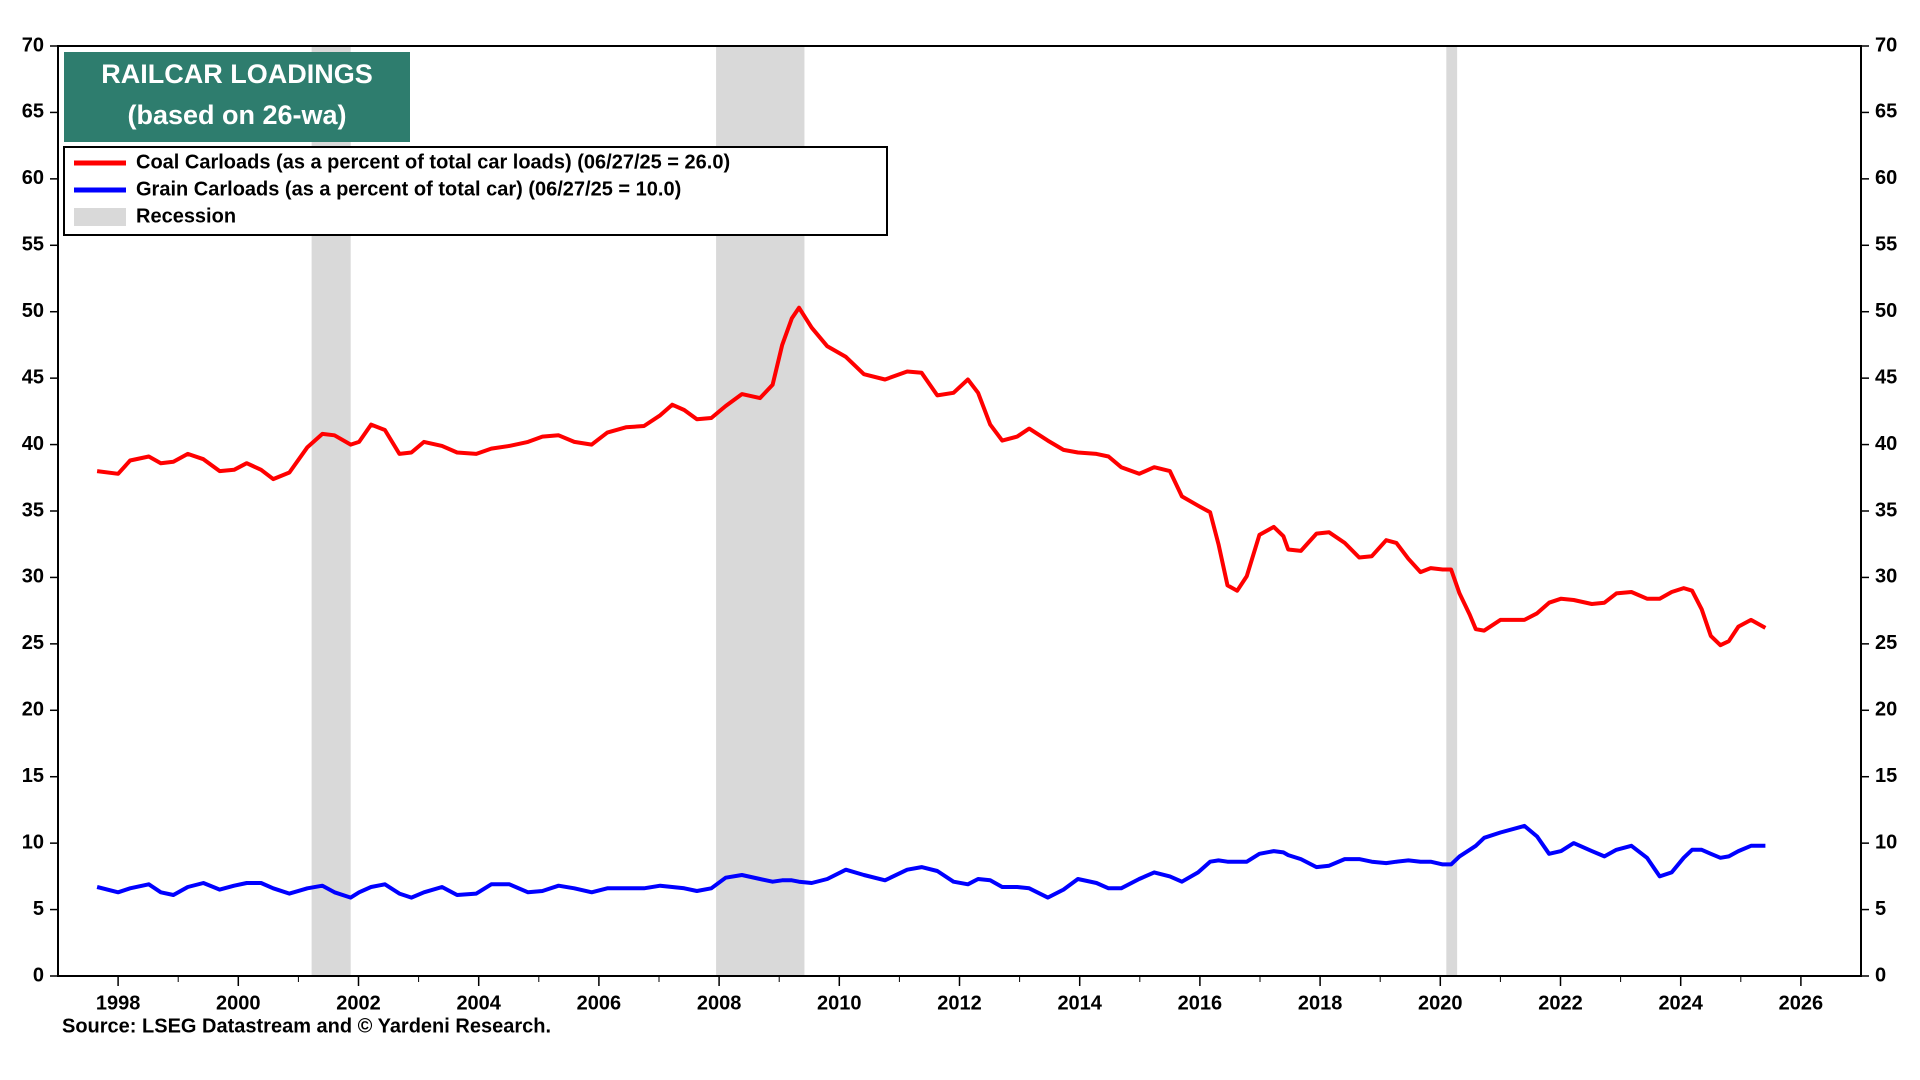 This screenshot has height=1080, width=1920. What do you see at coordinates (33, 178) in the screenshot?
I see `y-tick-label: 60` at bounding box center [33, 178].